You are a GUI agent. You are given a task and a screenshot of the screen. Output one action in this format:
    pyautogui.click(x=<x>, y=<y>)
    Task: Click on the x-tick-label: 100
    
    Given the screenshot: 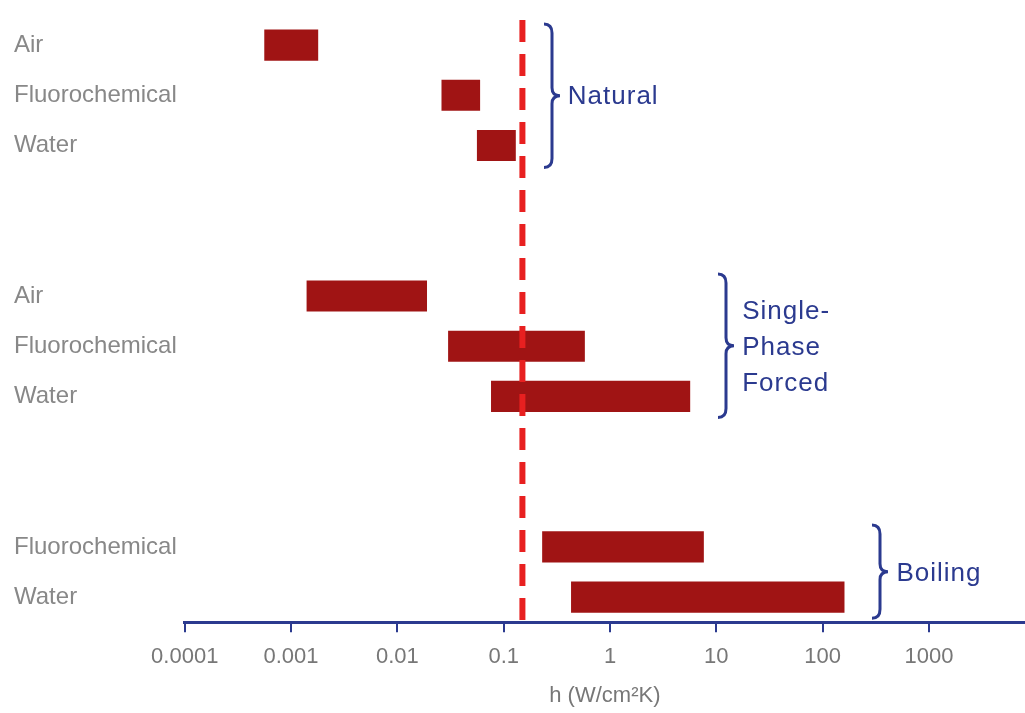 What is the action you would take?
    pyautogui.click(x=823, y=656)
    